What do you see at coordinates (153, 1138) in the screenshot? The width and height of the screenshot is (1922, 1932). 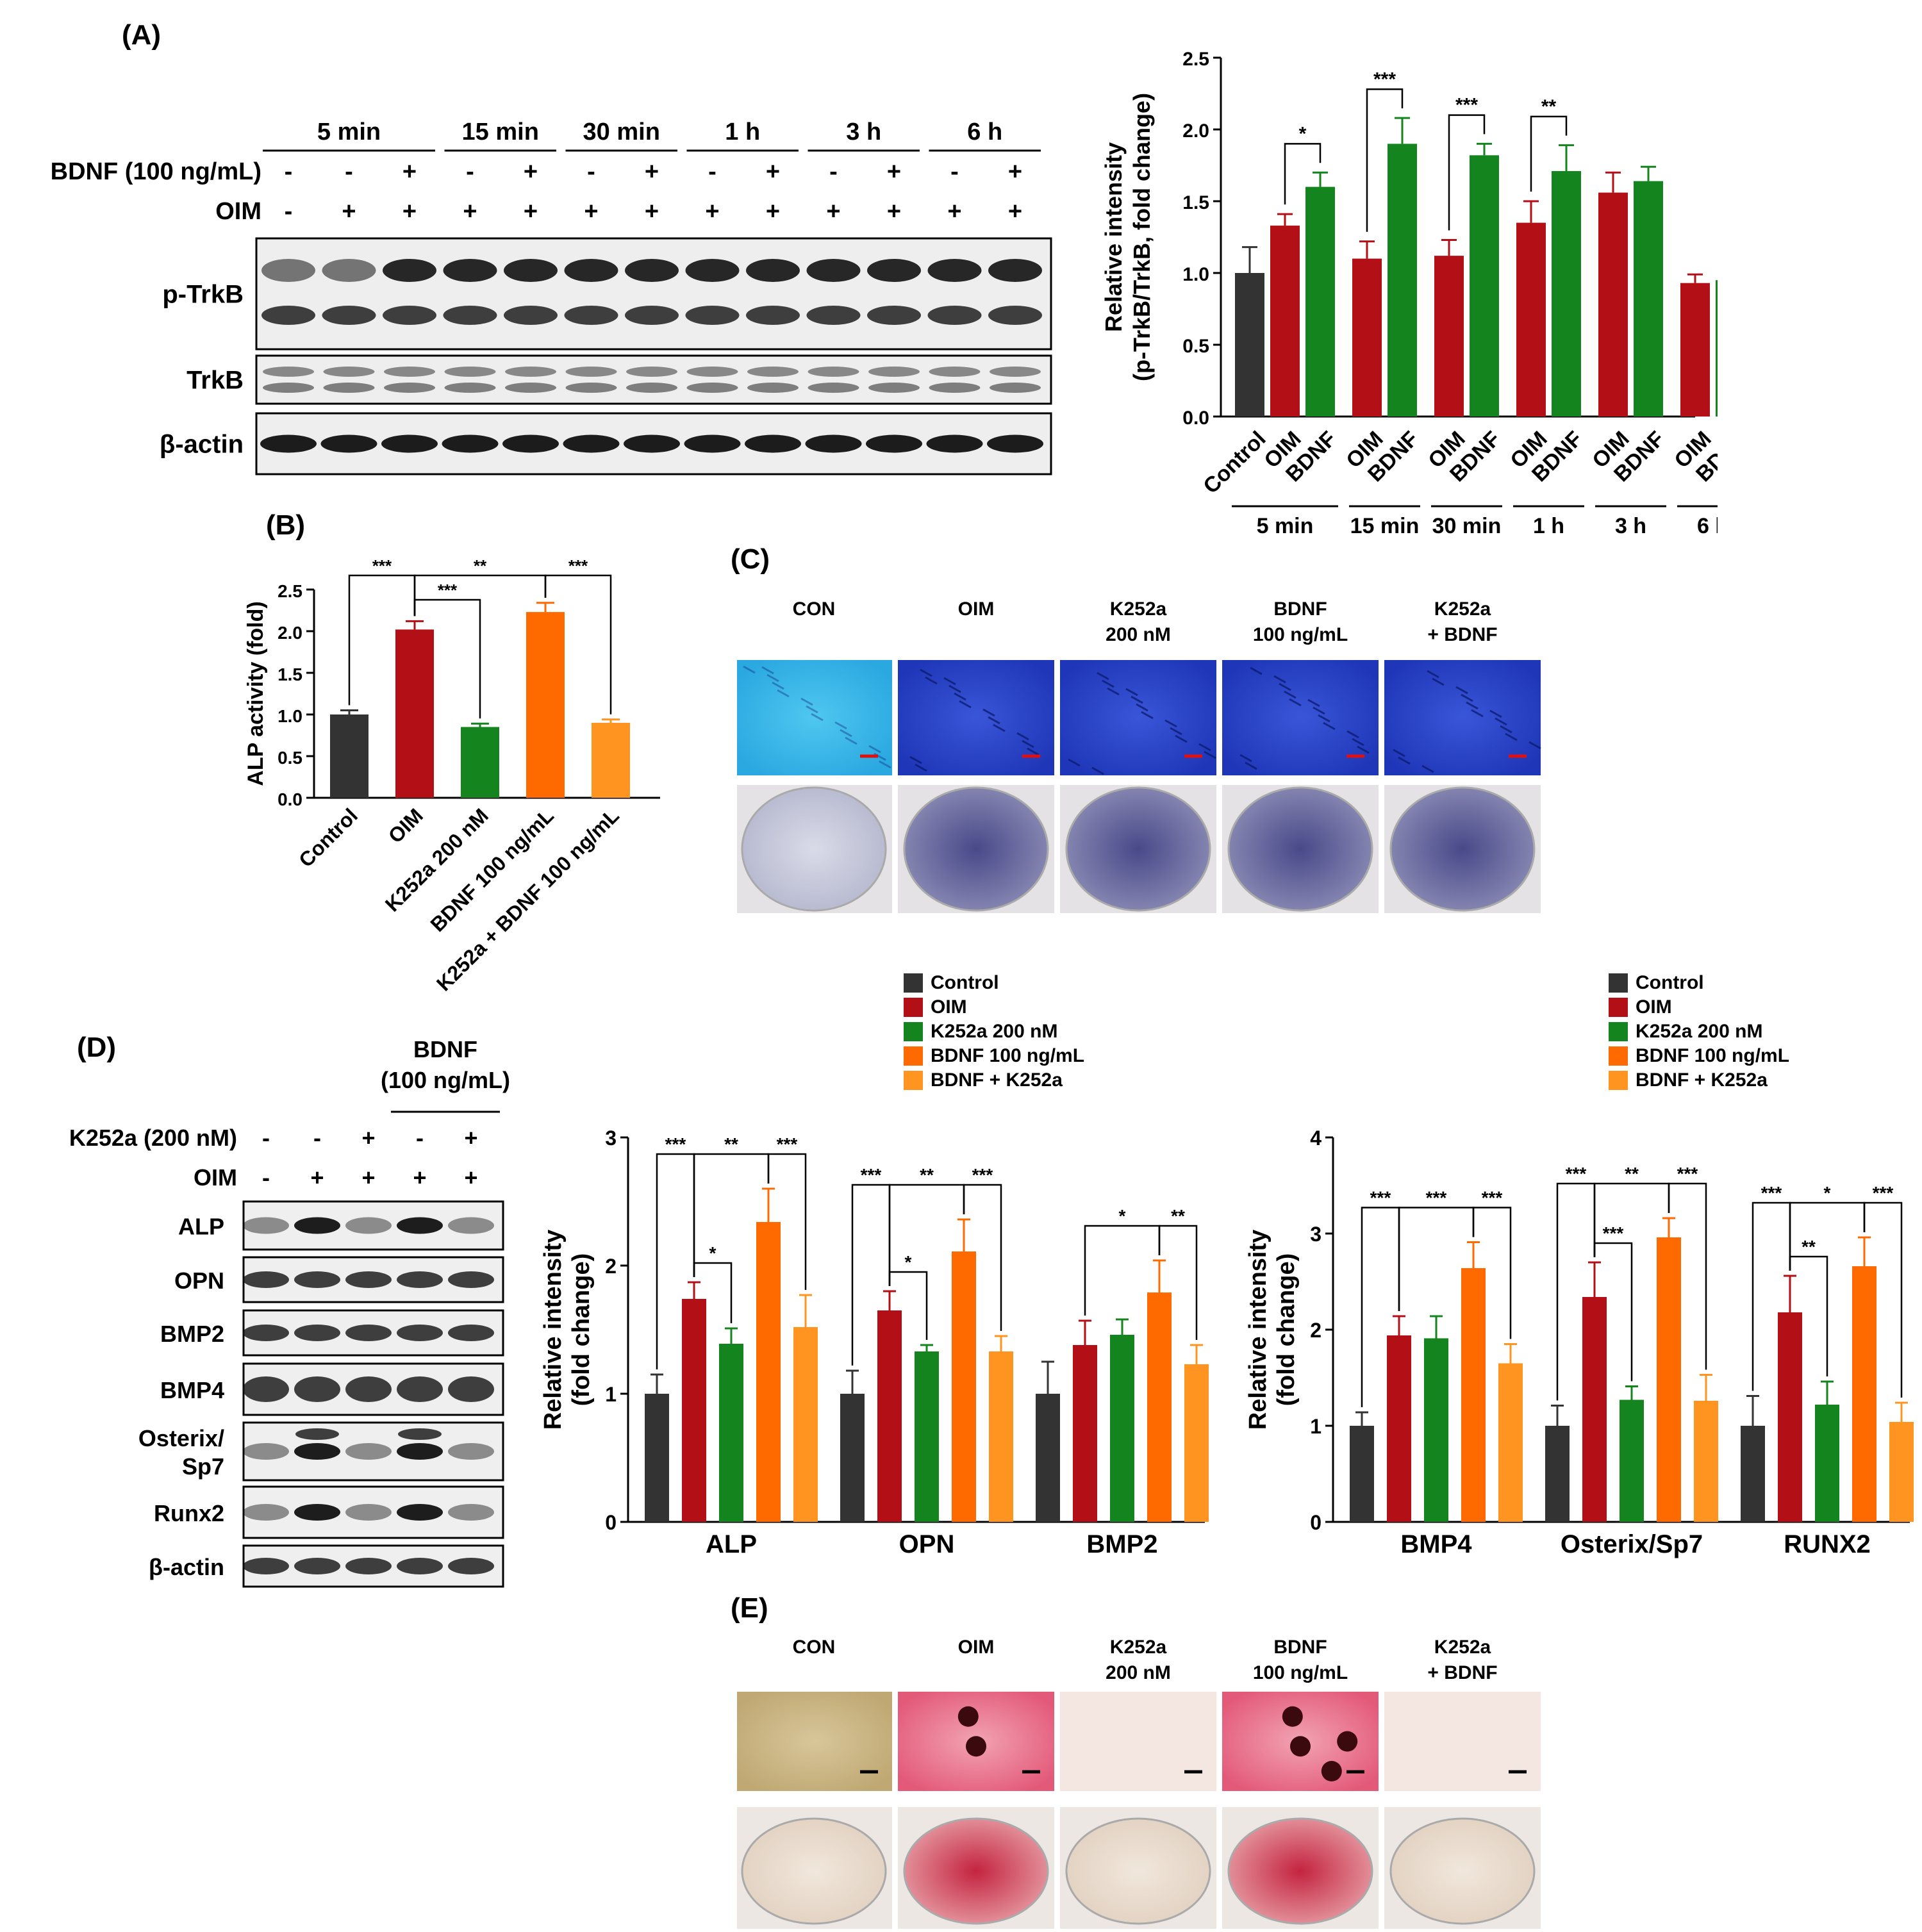 I see `row-label: K252a (200 nM)` at bounding box center [153, 1138].